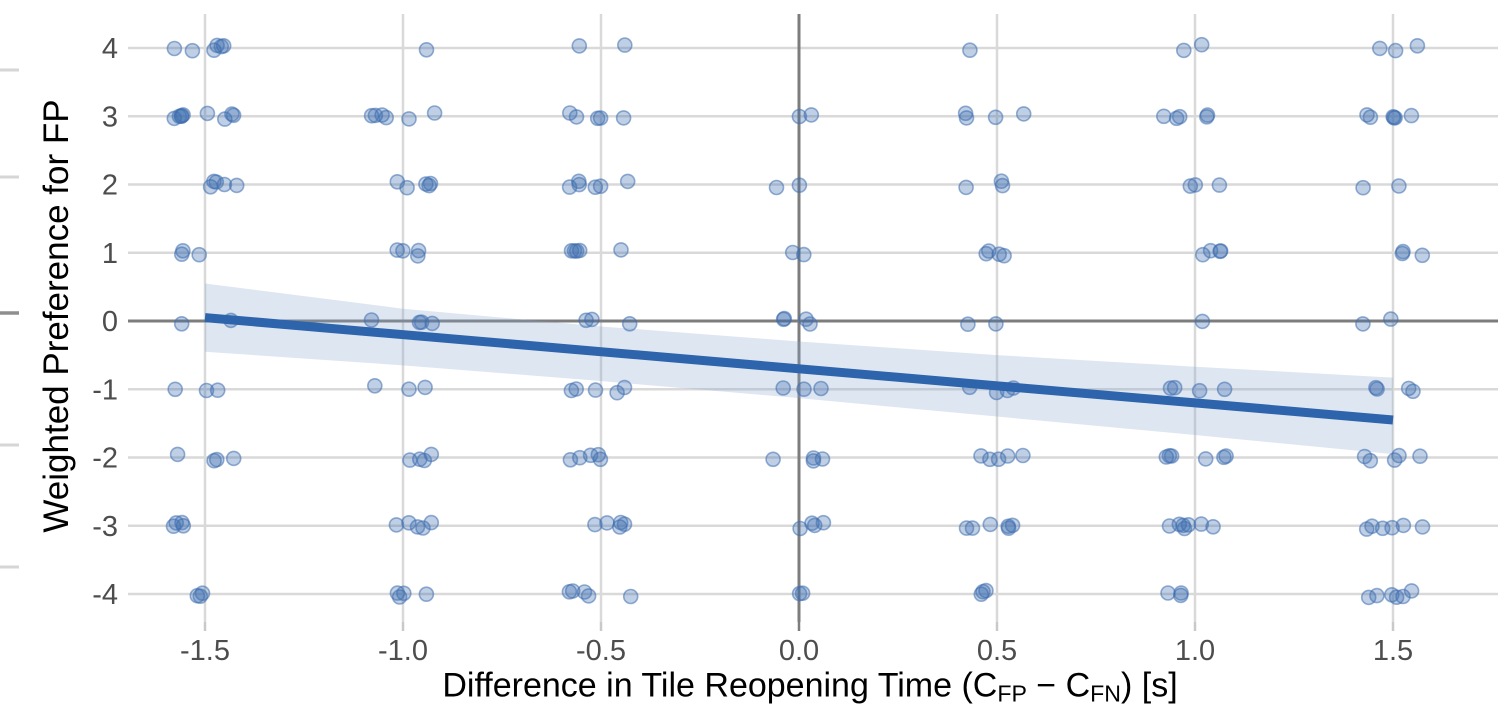  What do you see at coordinates (105, 459) in the screenshot?
I see `y-tick-label: -2` at bounding box center [105, 459].